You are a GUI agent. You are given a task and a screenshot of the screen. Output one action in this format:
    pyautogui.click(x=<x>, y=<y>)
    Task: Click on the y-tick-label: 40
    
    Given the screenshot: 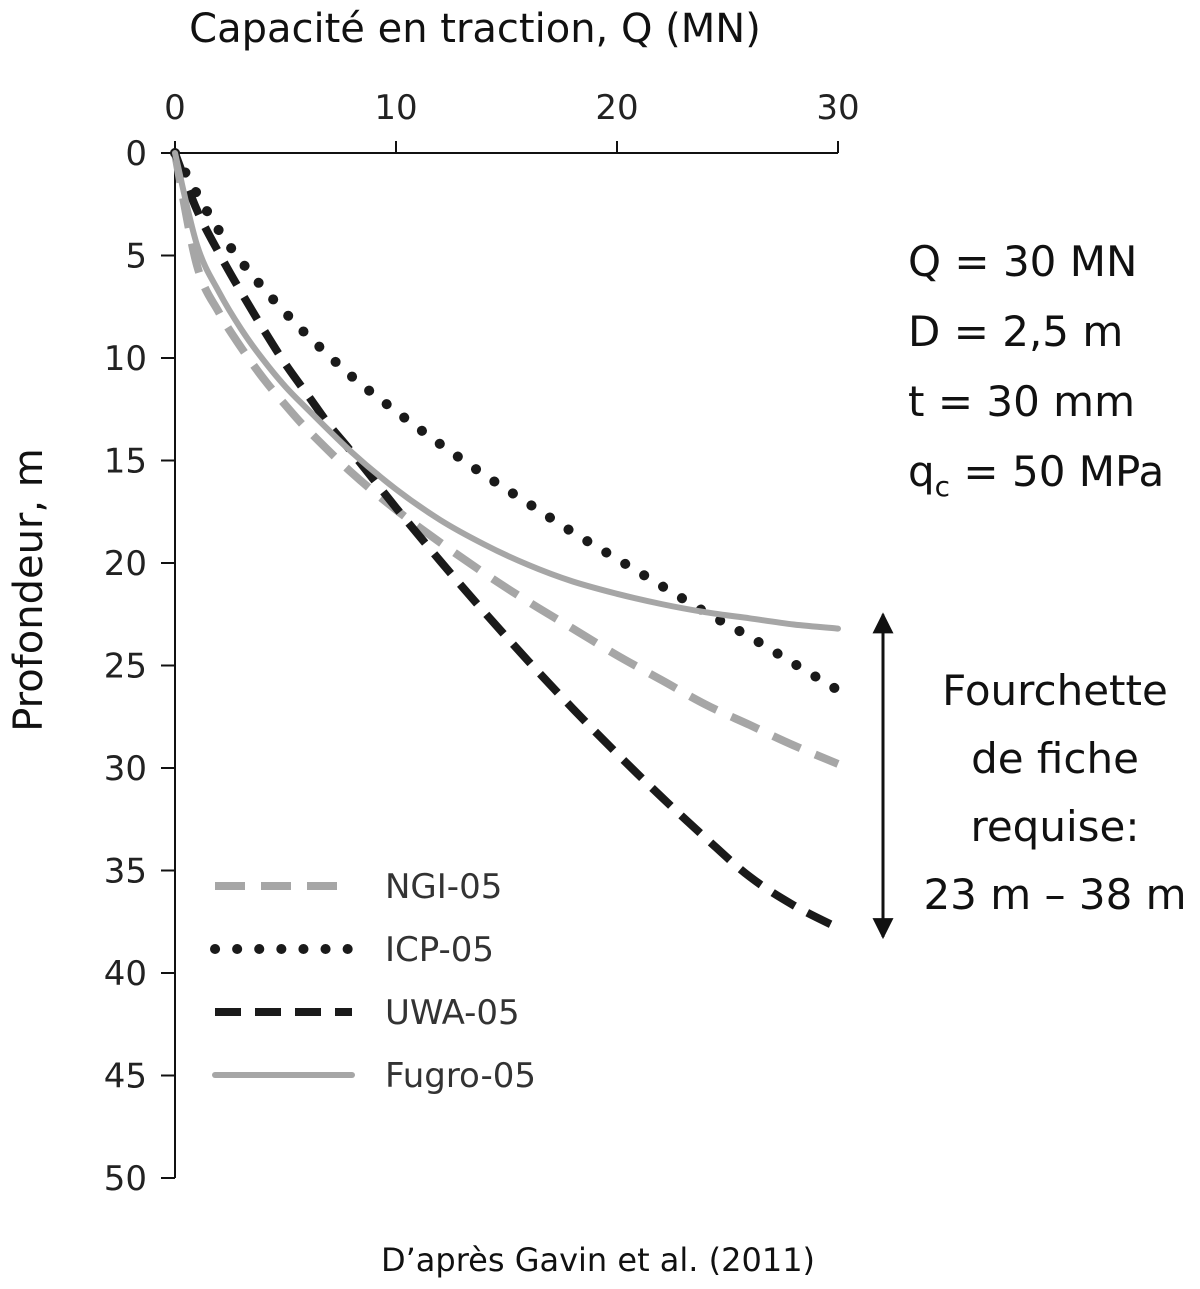 What is the action you would take?
    pyautogui.click(x=125, y=974)
    